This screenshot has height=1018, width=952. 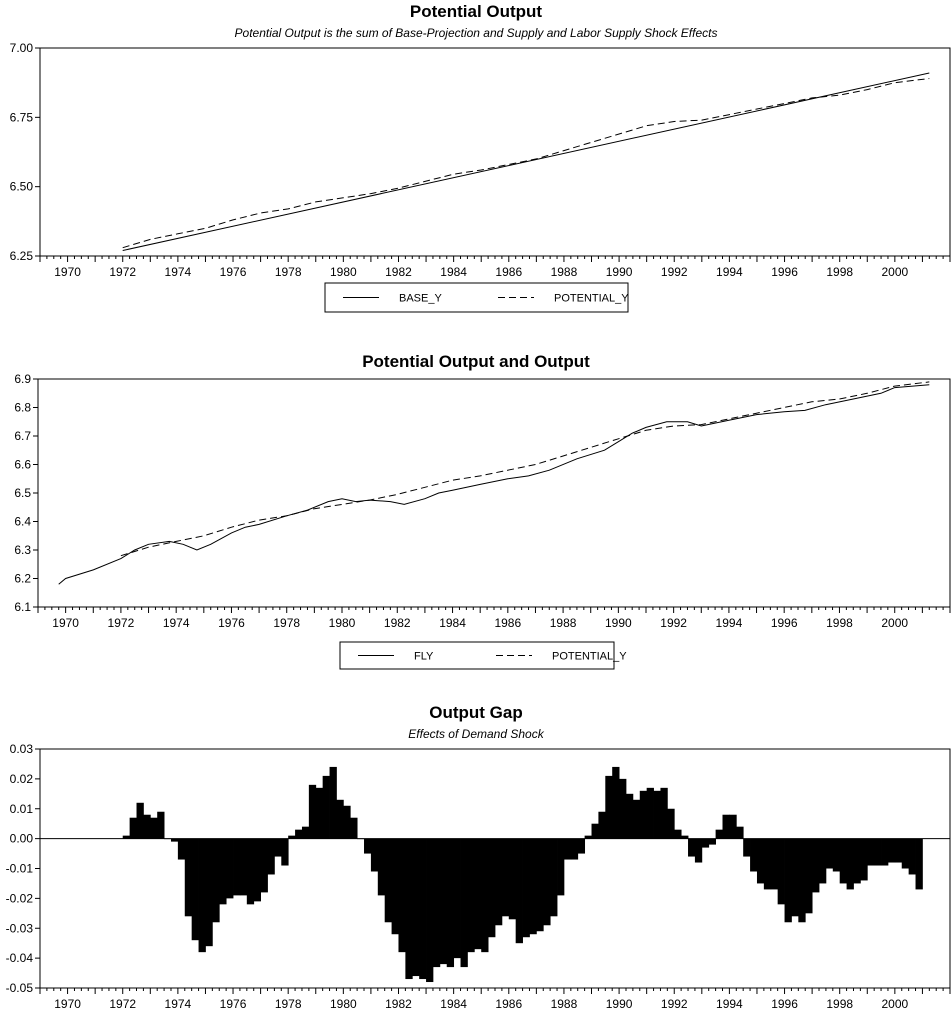 I want to click on x-tick-label: 1982, so click(x=398, y=272).